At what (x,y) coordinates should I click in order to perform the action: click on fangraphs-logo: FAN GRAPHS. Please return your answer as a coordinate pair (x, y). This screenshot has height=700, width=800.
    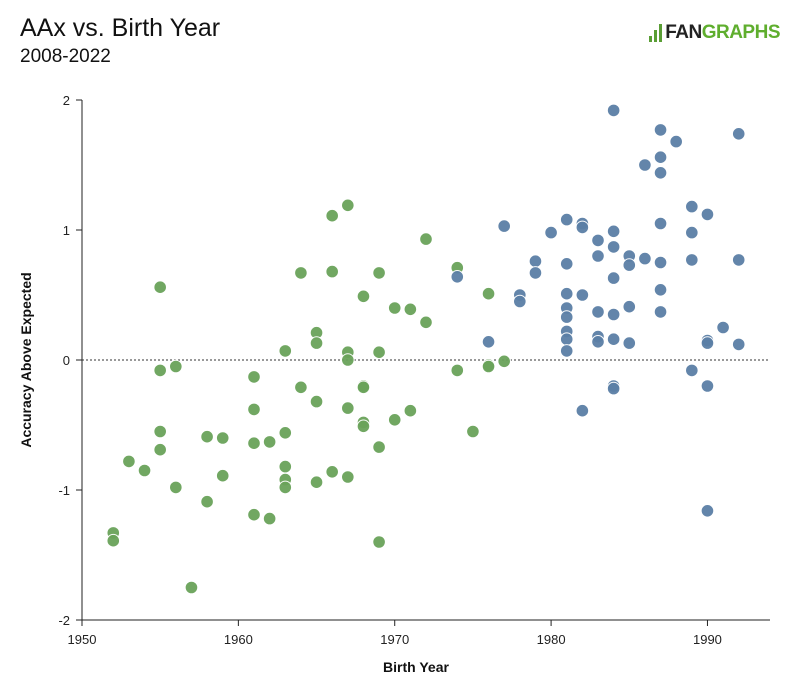
    Looking at the image, I should click on (715, 33).